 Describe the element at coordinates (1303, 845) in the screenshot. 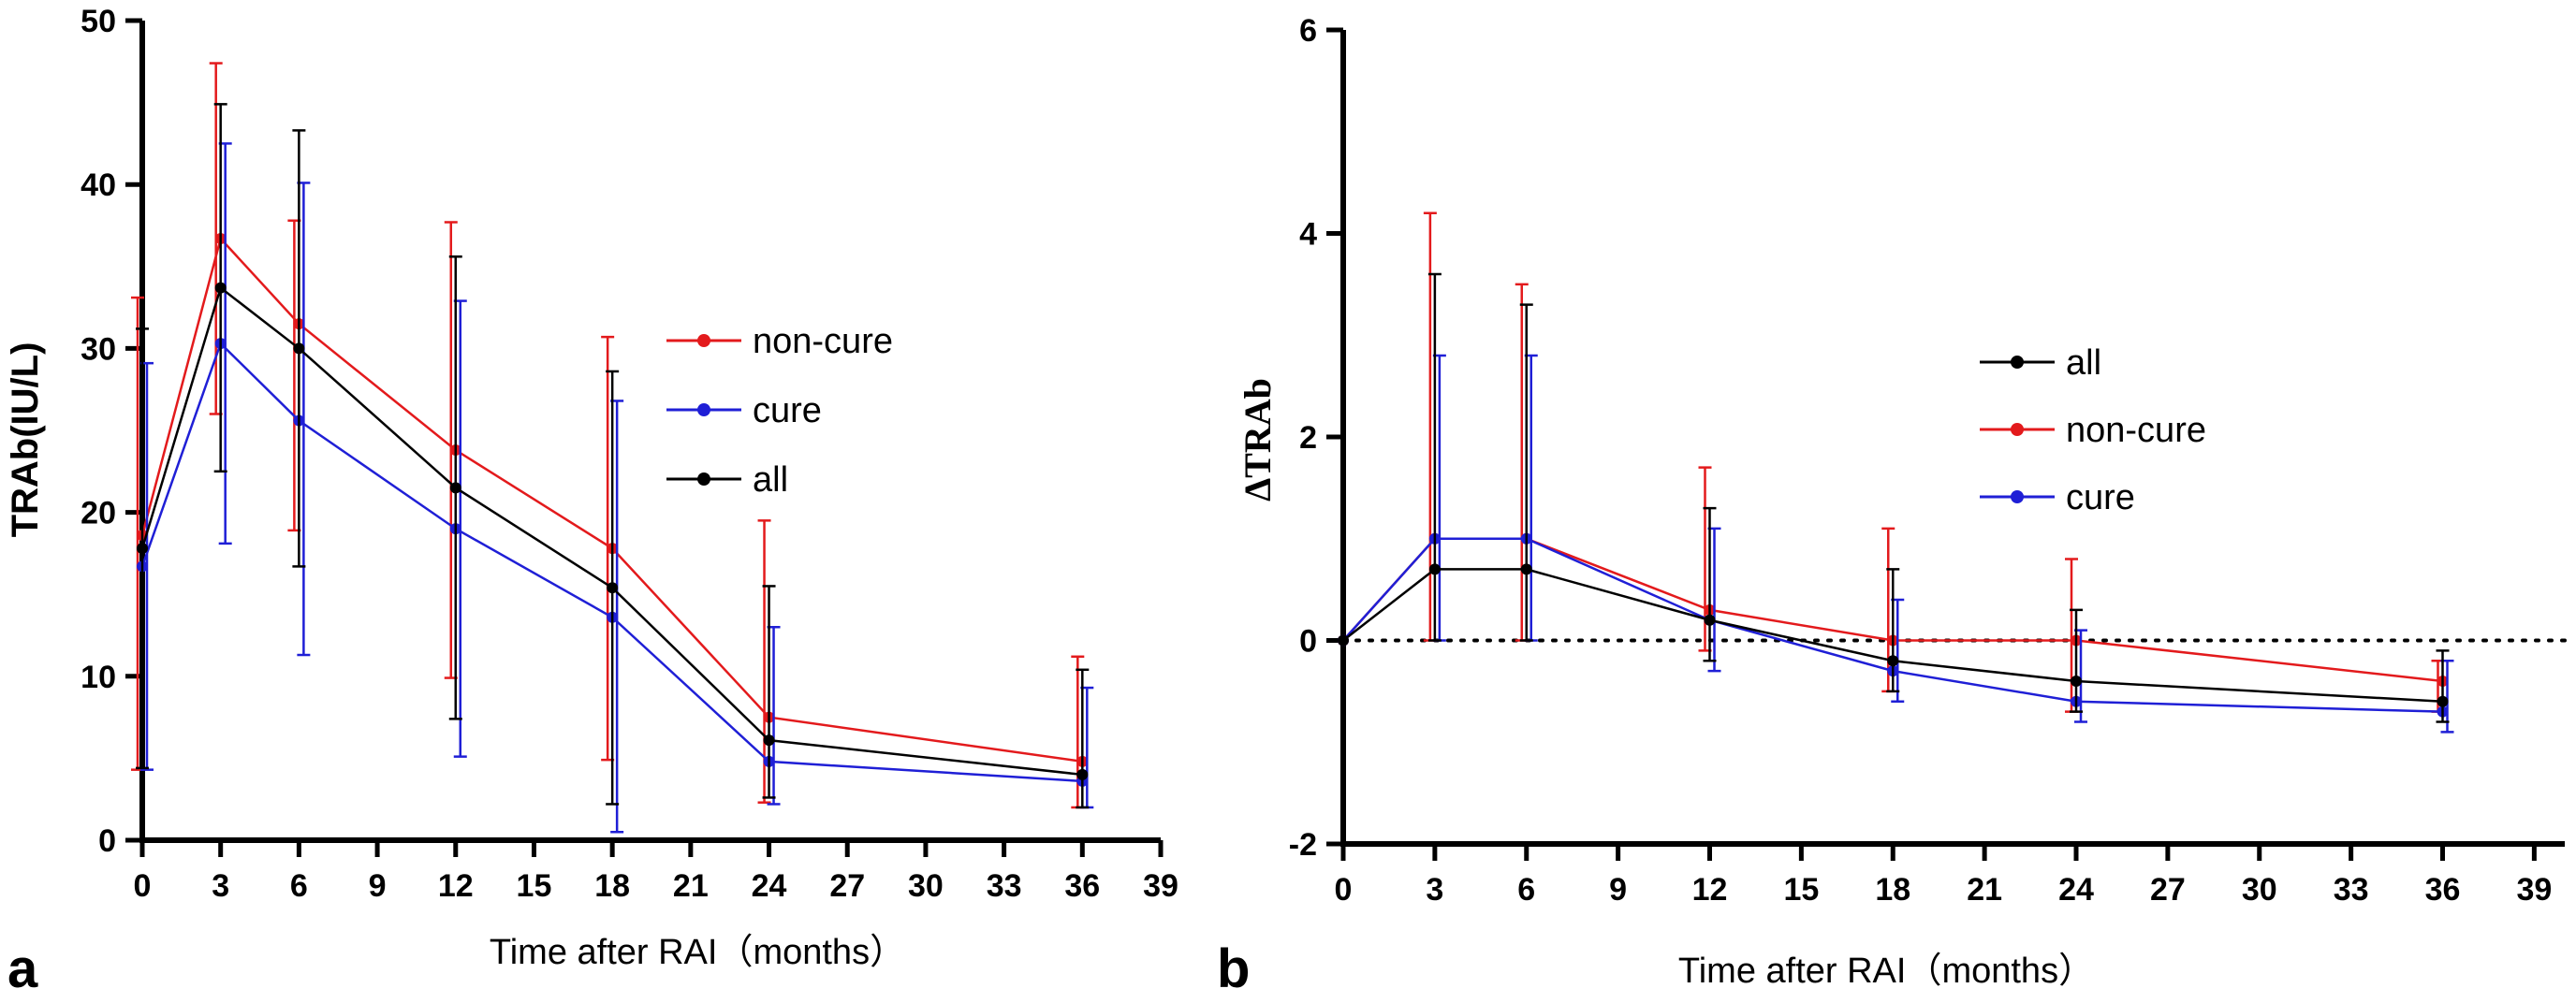

I see `y-tick-label: -2` at that location.